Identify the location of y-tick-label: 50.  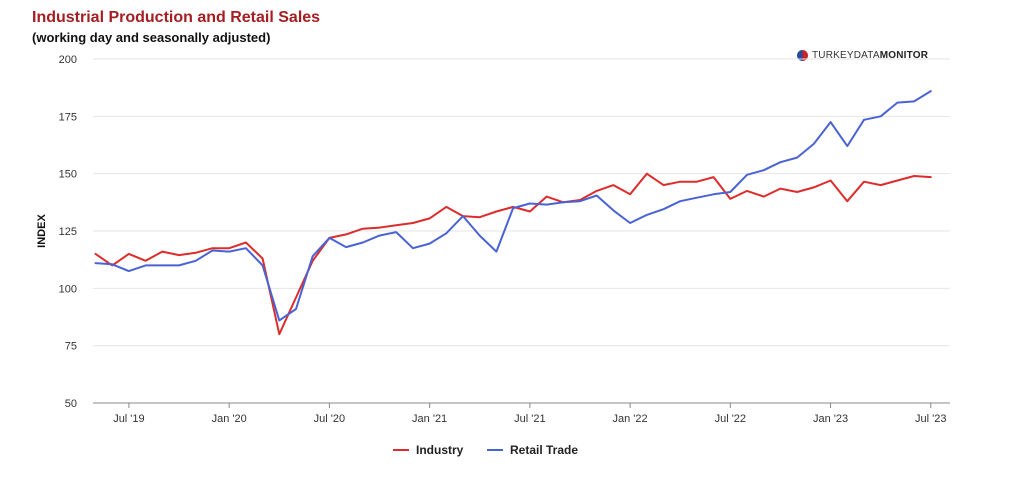
(71, 404).